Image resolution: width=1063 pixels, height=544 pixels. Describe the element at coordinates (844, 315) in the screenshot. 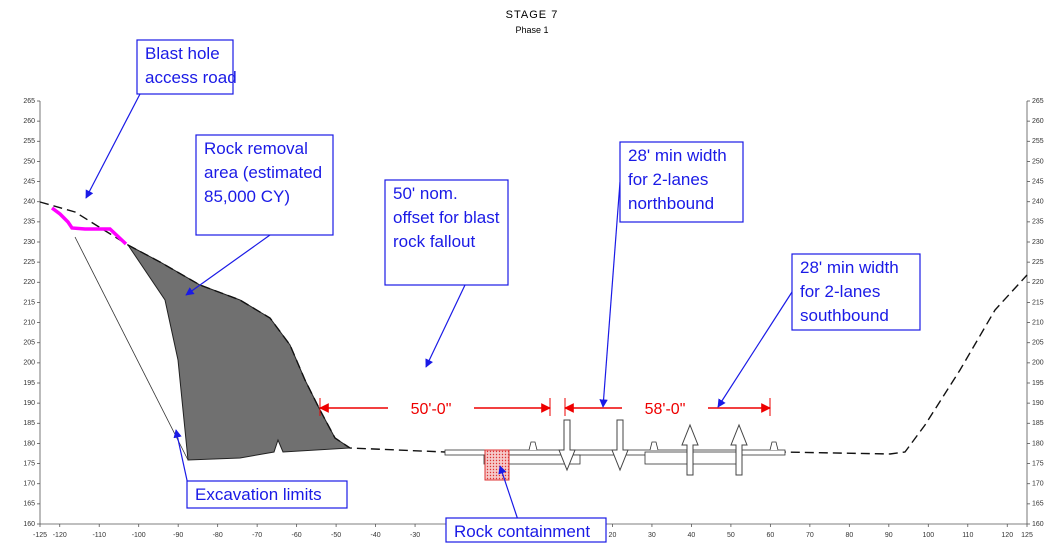

I see `annotation-text: southbound` at that location.